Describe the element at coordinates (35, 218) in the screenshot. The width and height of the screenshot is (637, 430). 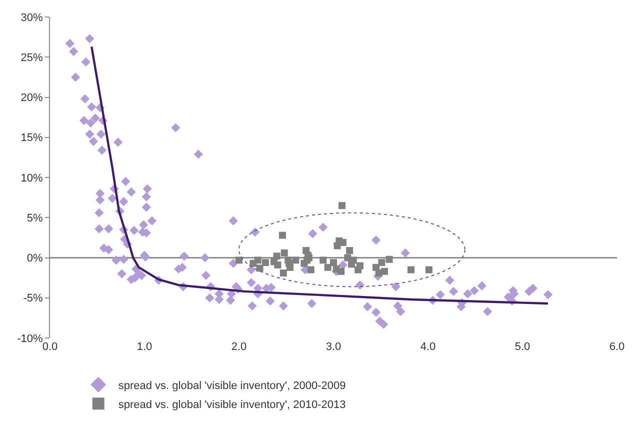
I see `y-tick-label: 5%` at that location.